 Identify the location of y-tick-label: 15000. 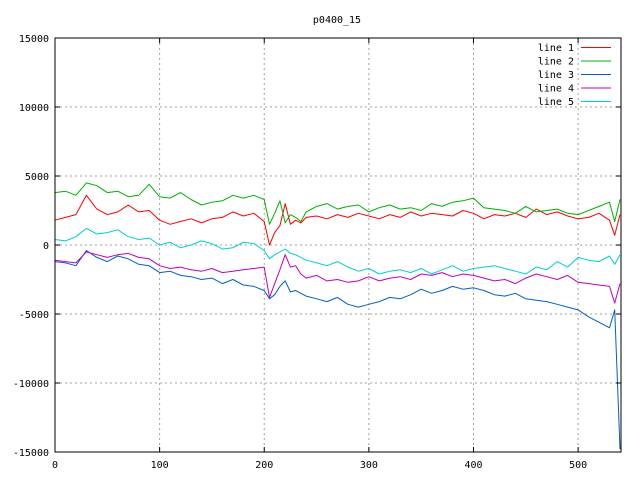
(34, 39).